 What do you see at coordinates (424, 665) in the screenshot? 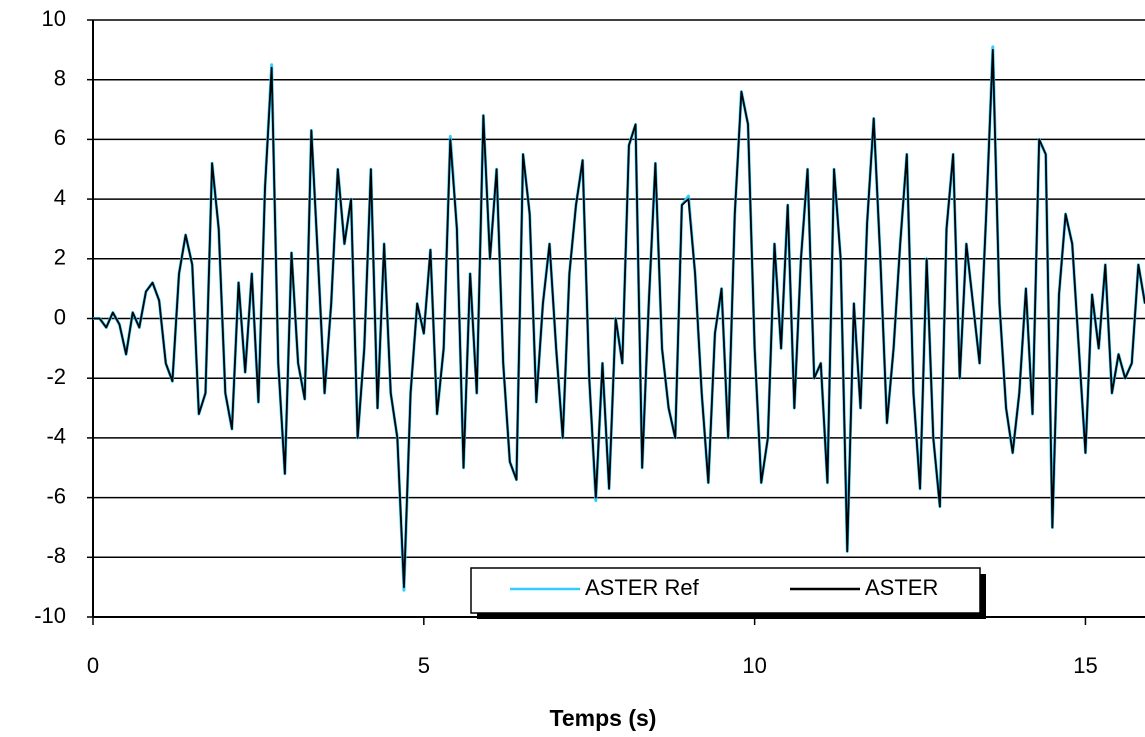
I see `x-tick-label: 5` at bounding box center [424, 665].